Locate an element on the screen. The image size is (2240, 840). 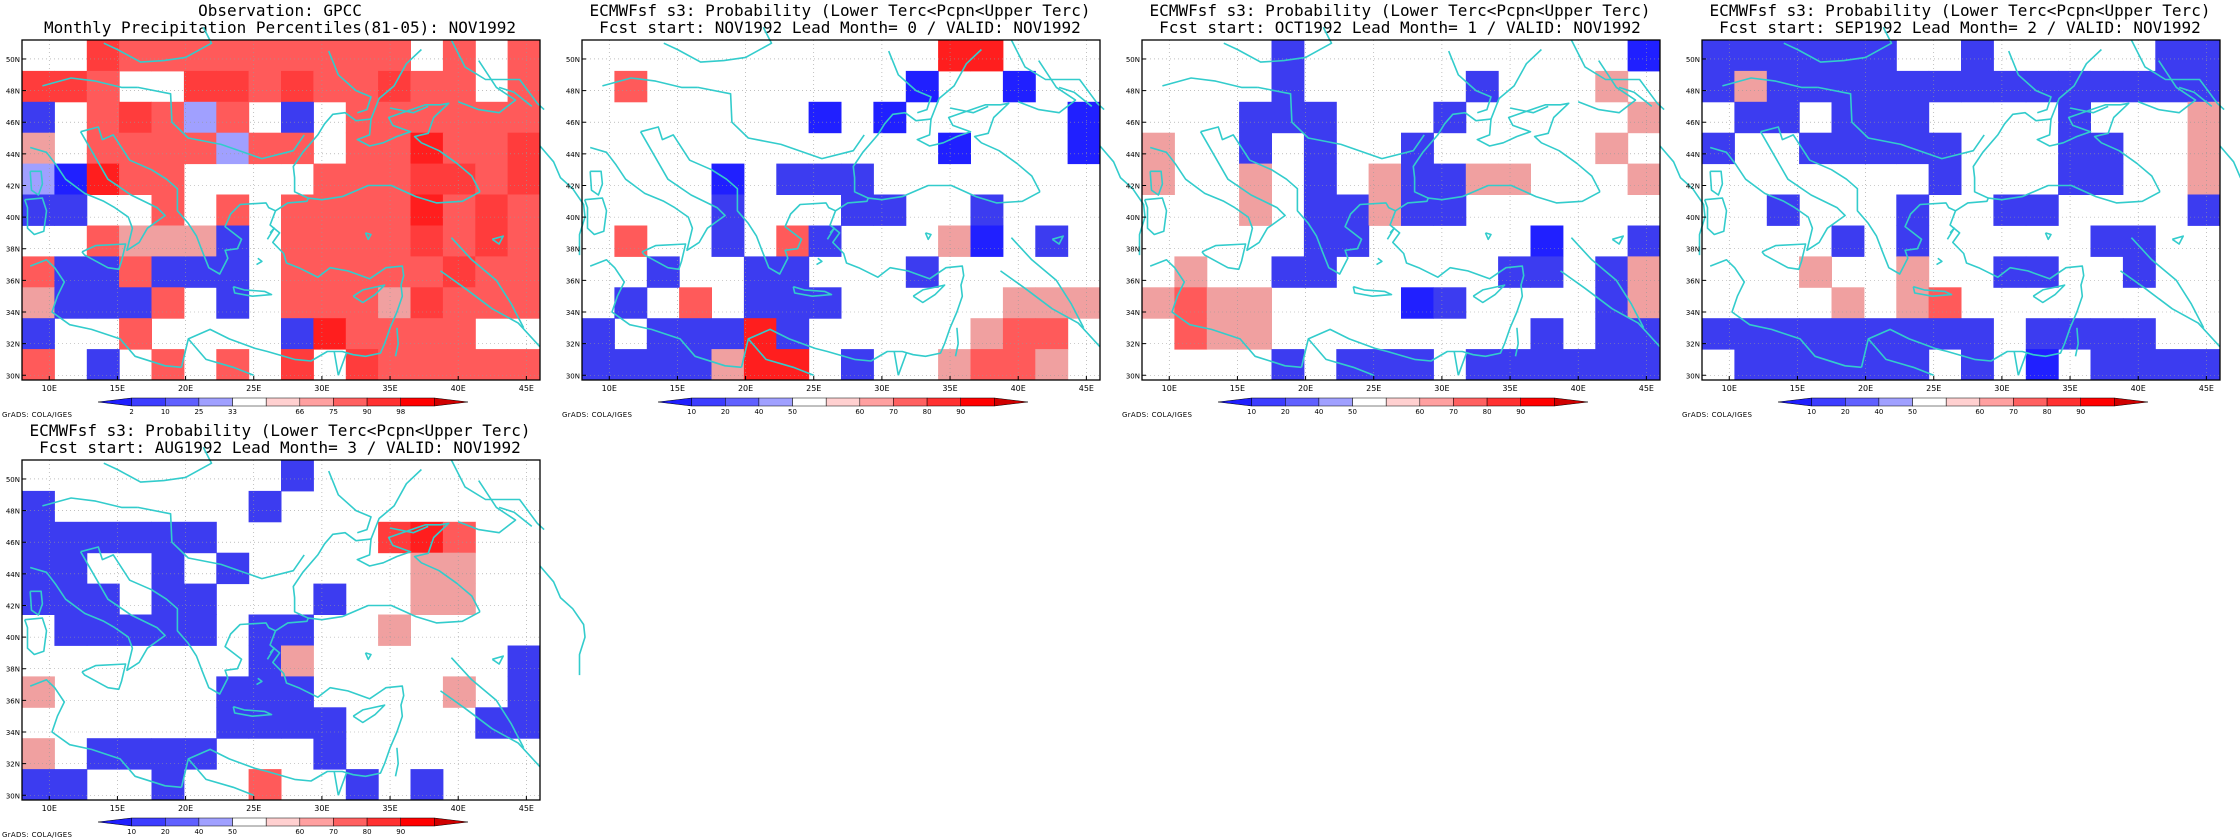
colorbar-label: 98 is located at coordinates (400, 412).